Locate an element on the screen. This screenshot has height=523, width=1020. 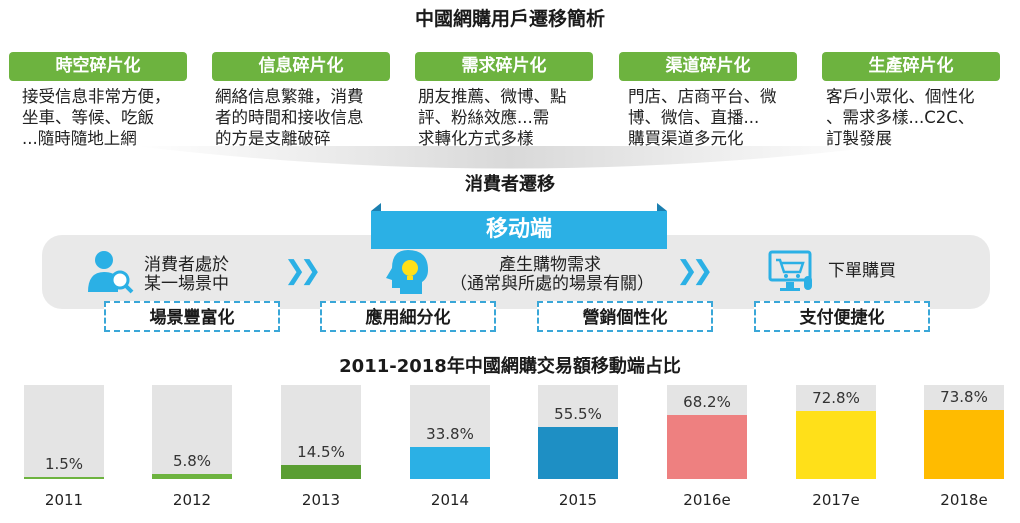
mobile-banner: 移动端 is located at coordinates (519, 230).